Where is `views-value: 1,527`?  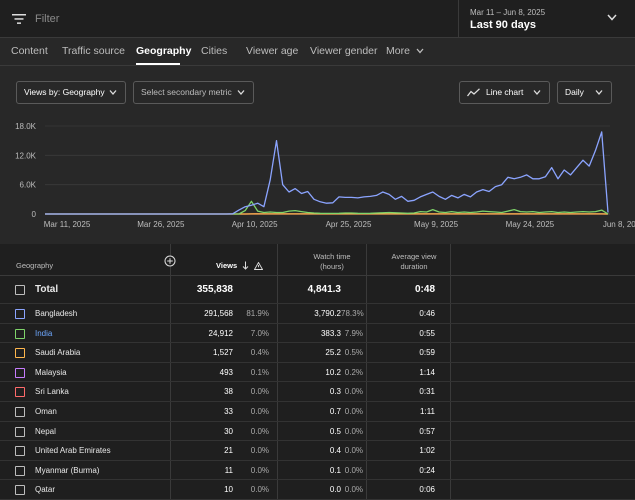 views-value: 1,527 is located at coordinates (222, 353).